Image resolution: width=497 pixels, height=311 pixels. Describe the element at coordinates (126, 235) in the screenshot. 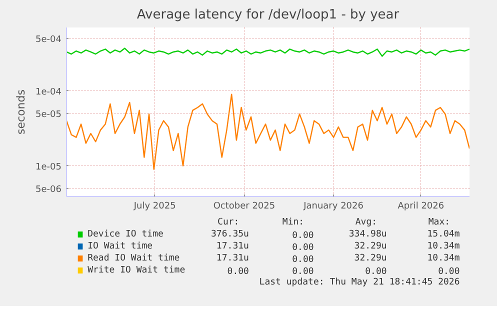

I see `legend-label: Device IO time` at that location.